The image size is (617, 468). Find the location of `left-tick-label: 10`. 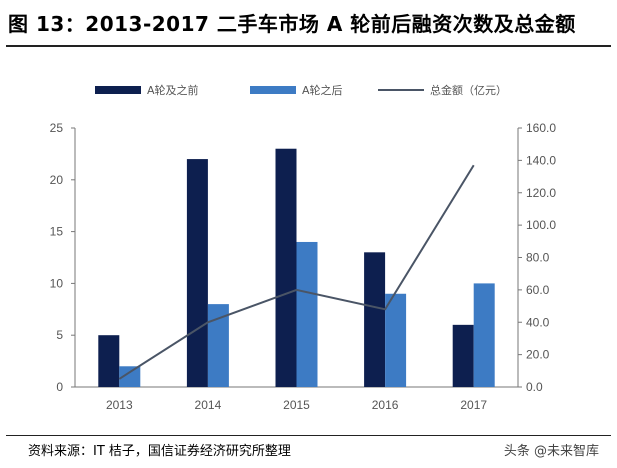

left-tick-label: 10 is located at coordinates (57, 283).